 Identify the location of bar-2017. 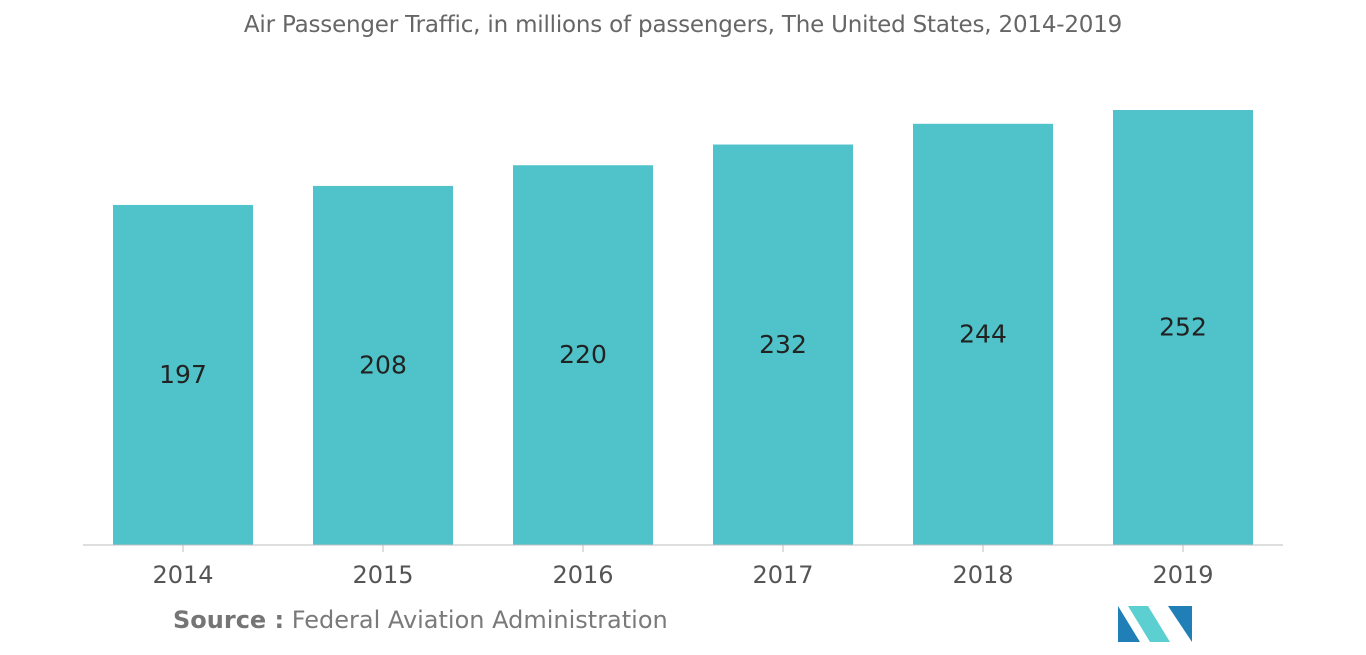
(783, 344).